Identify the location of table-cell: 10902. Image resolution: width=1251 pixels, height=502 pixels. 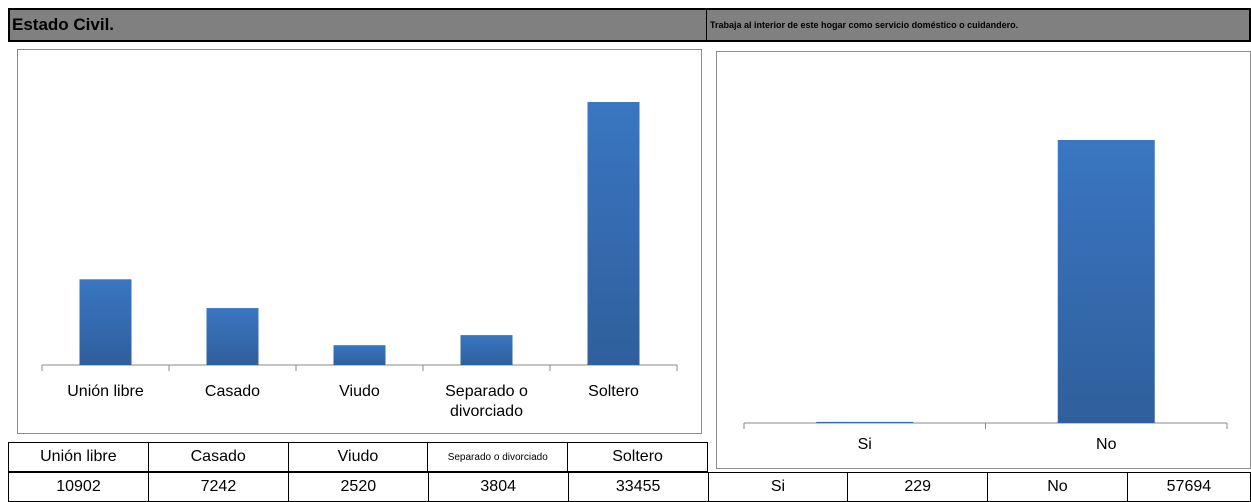
(78, 487).